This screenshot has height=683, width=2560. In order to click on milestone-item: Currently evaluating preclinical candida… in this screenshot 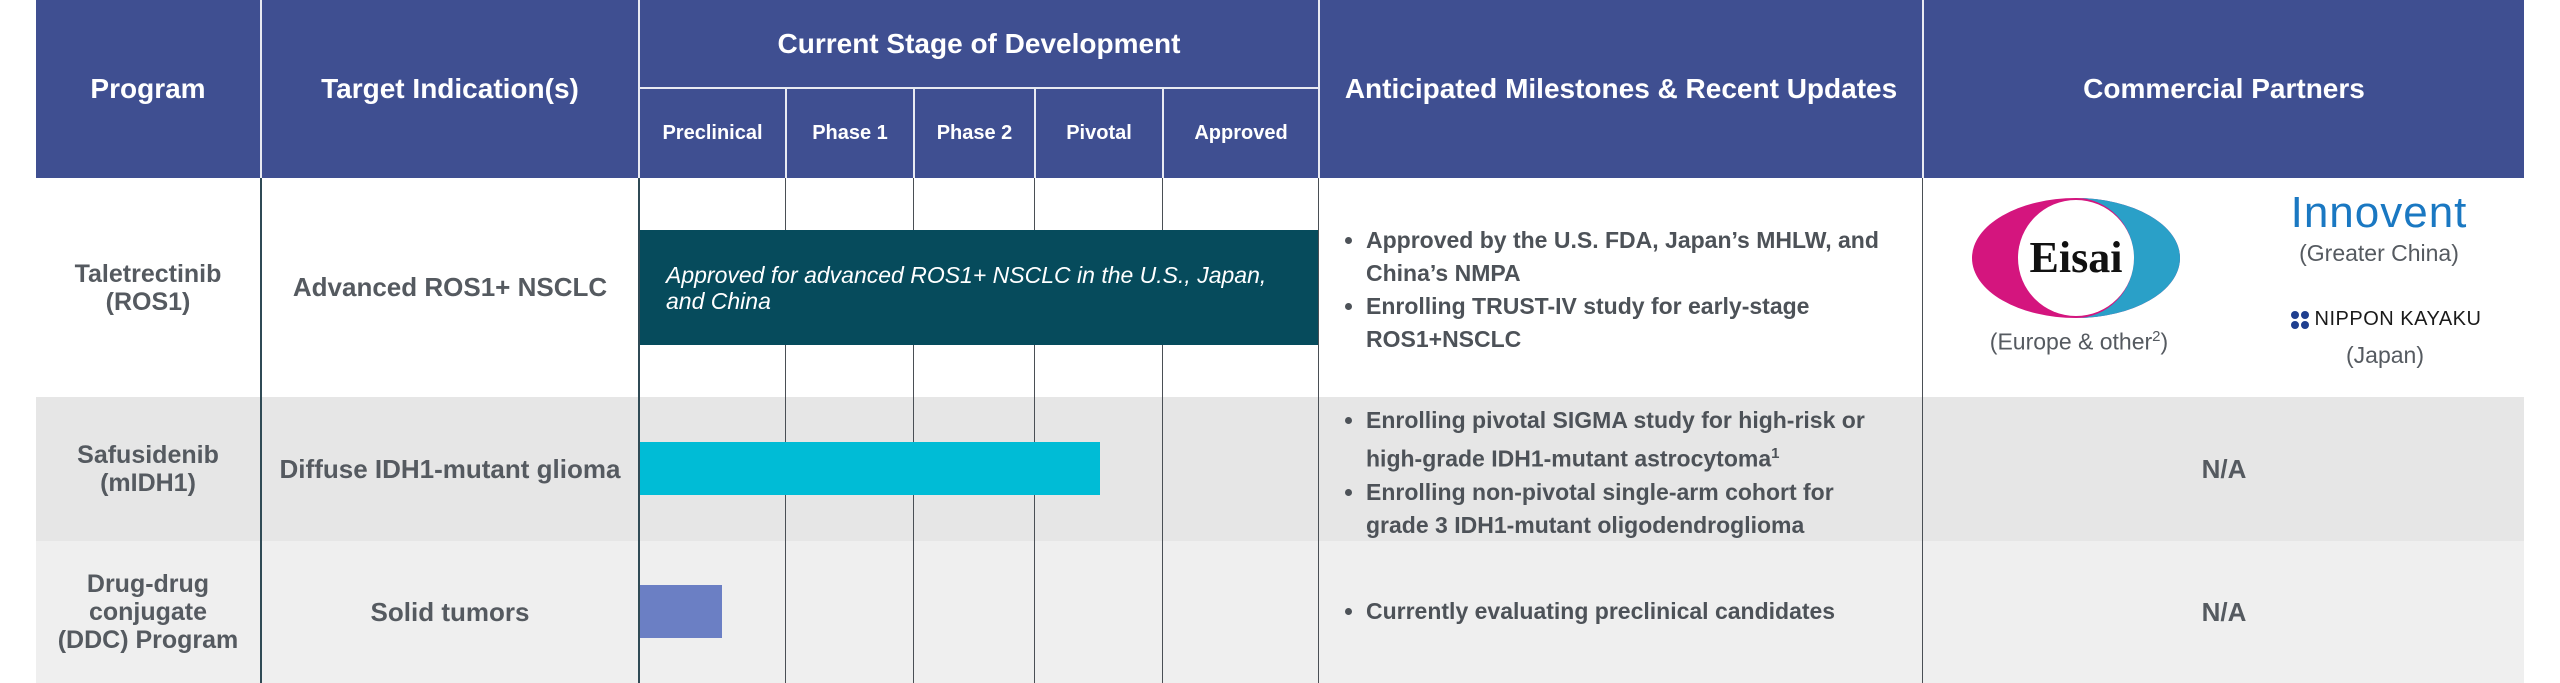, I will do `click(1632, 611)`.